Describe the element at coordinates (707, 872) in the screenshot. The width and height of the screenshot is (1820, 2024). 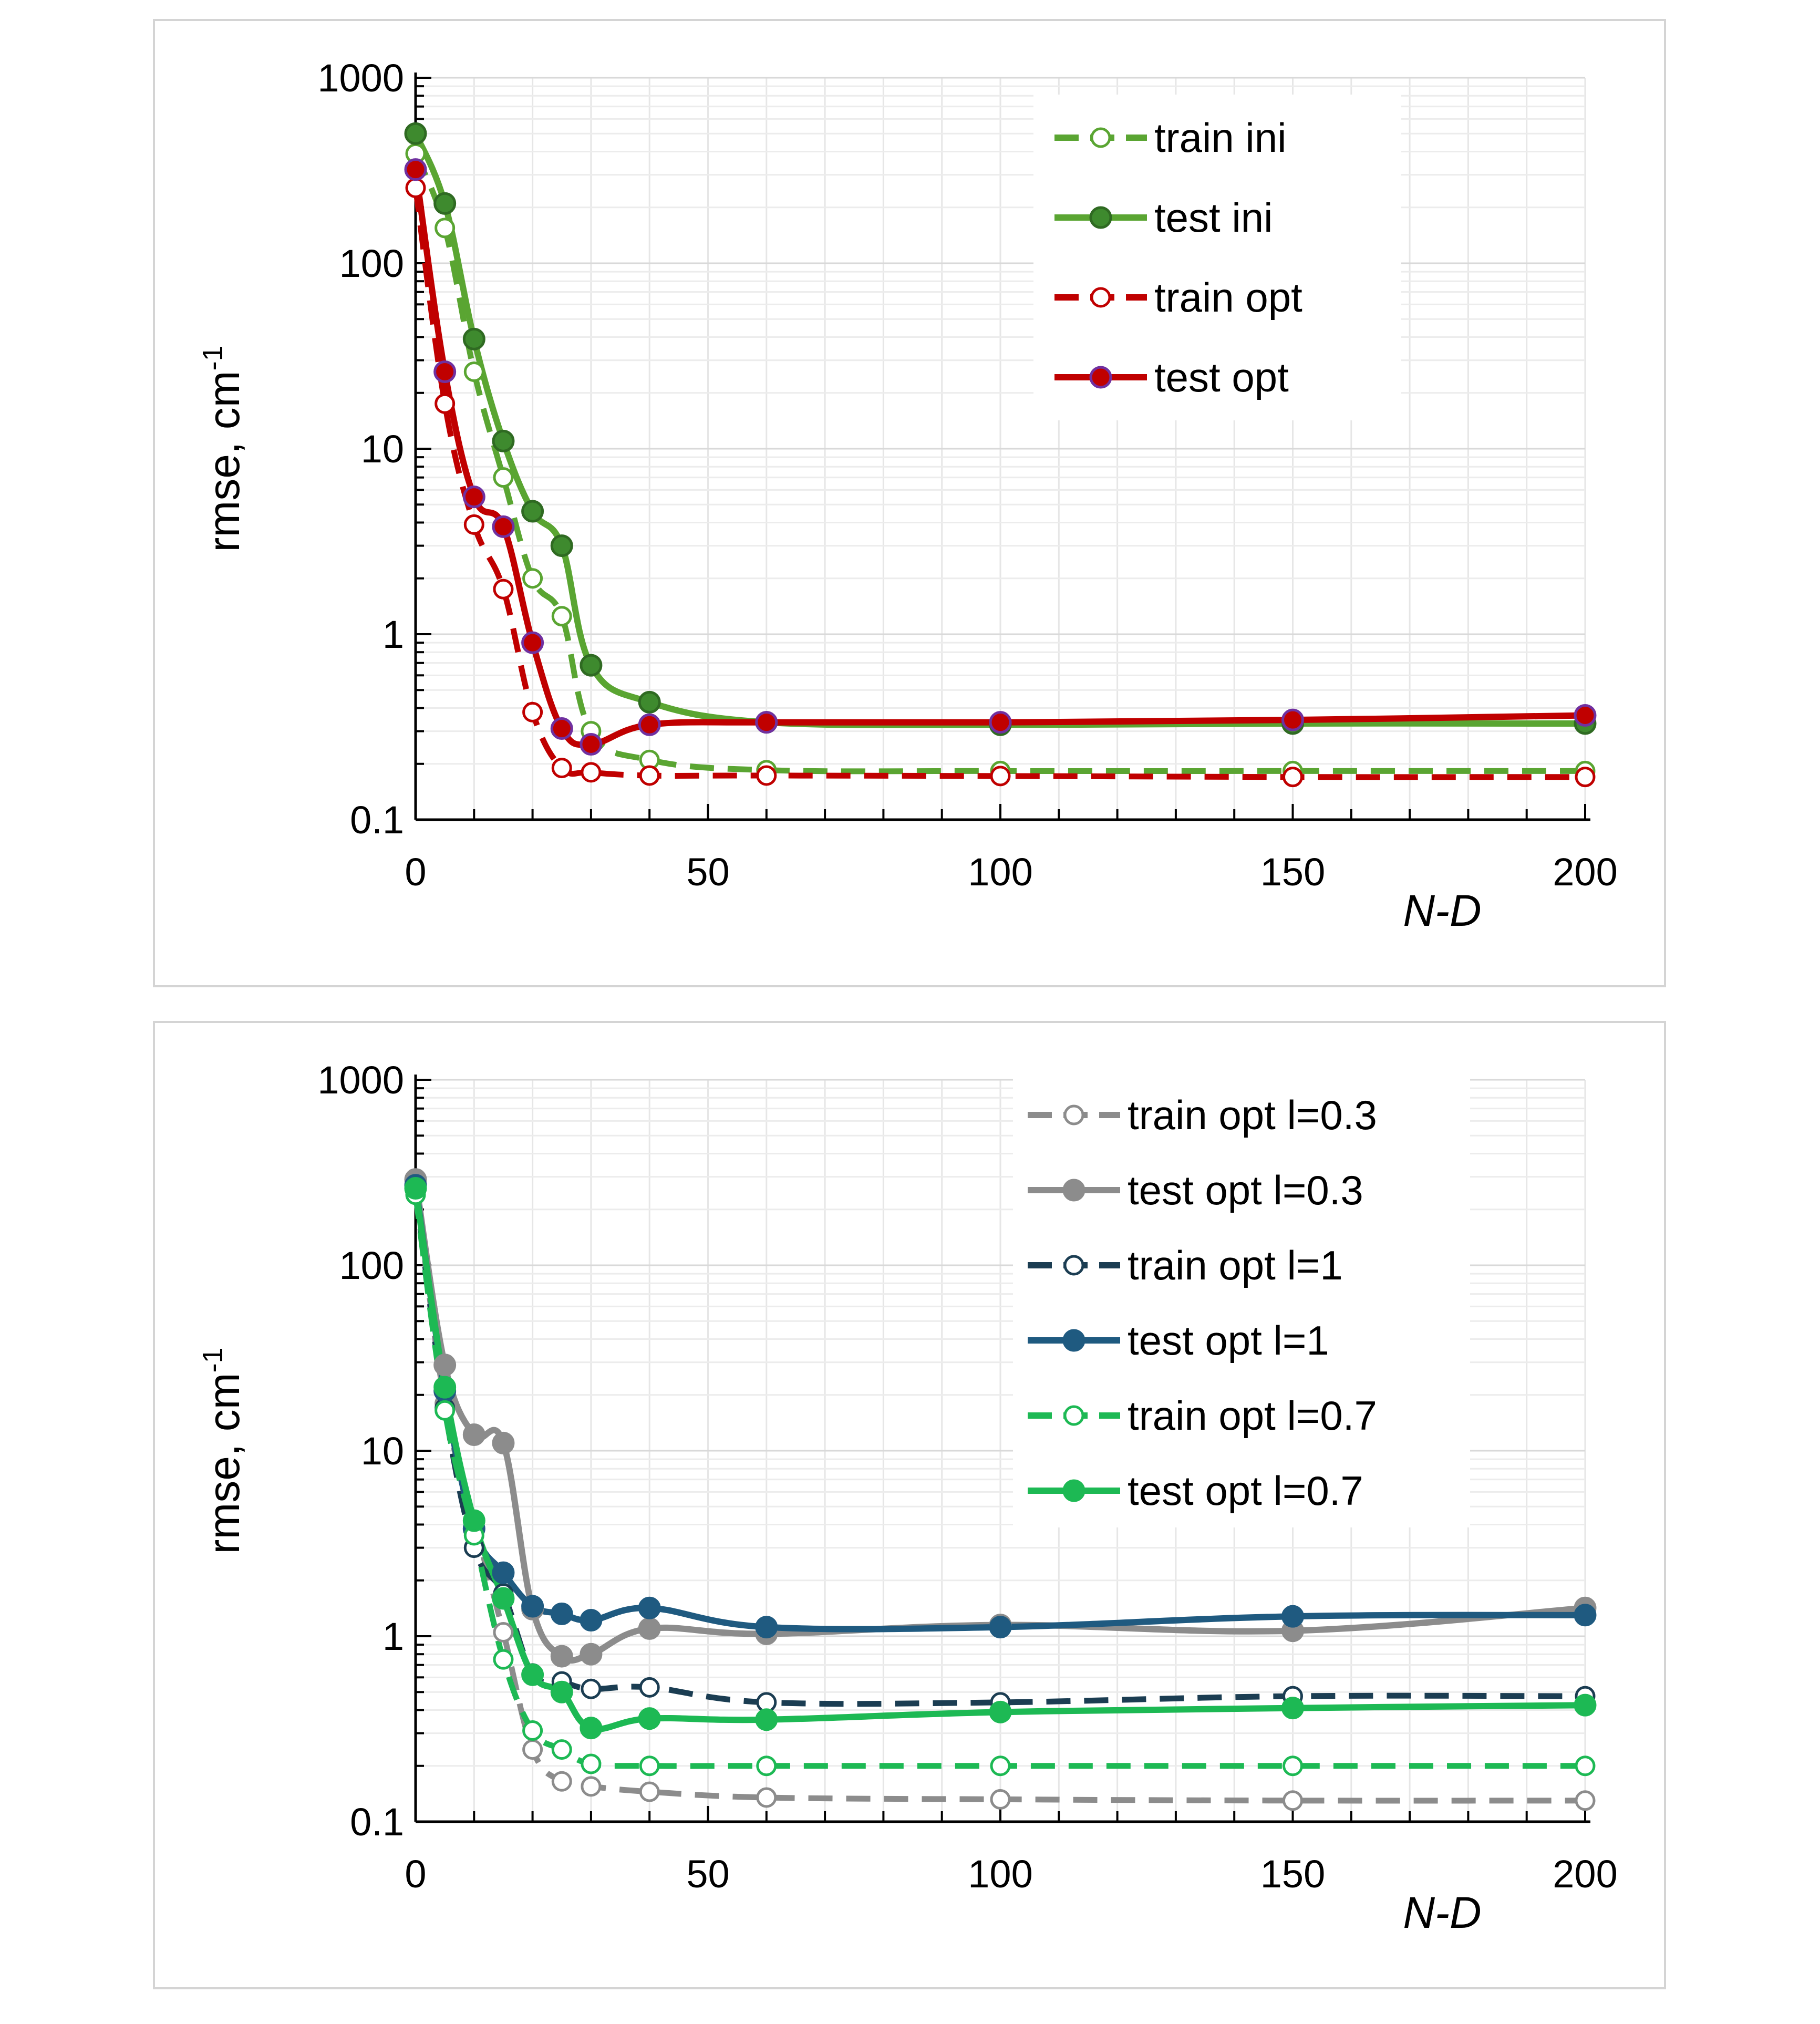
I see `chart1-x-tick-label: 50` at that location.